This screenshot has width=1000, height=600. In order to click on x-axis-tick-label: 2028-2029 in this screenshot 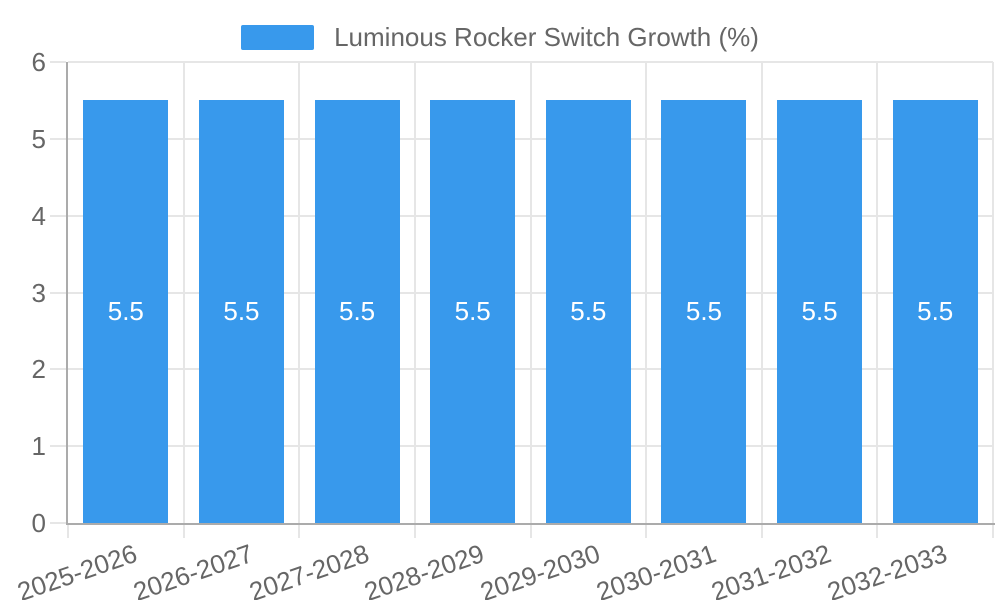, I will do `click(424, 569)`.